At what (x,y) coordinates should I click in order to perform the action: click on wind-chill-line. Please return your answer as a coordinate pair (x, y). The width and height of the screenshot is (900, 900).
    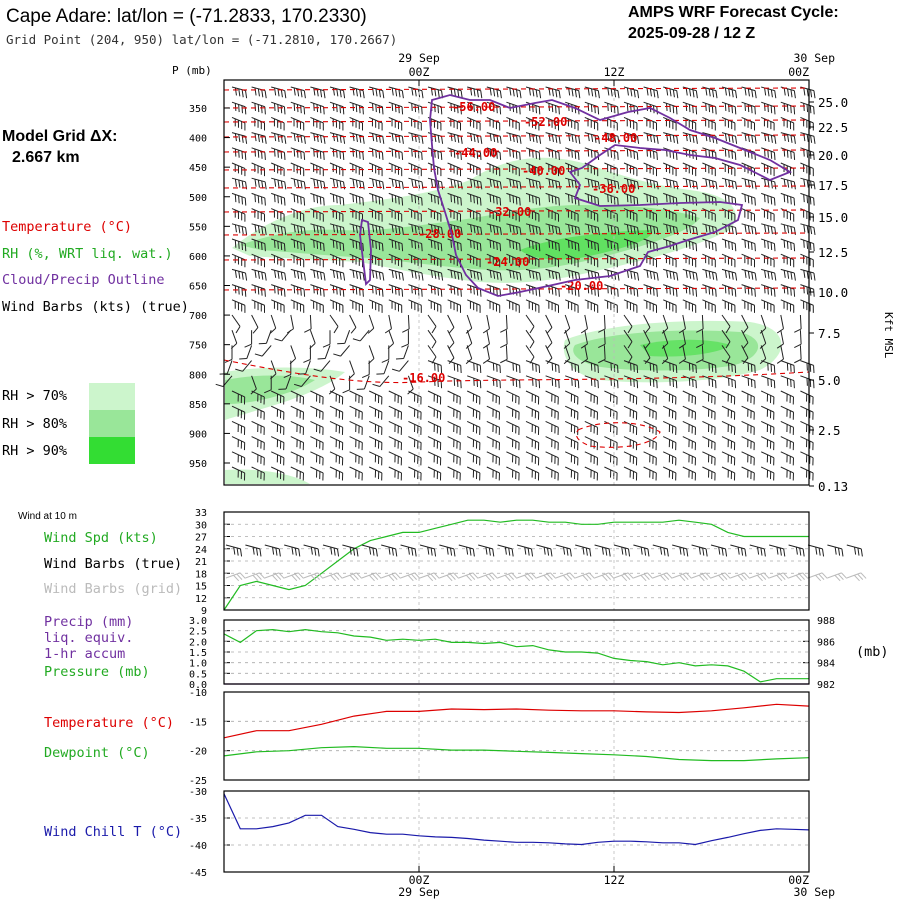
    Looking at the image, I should click on (516, 819).